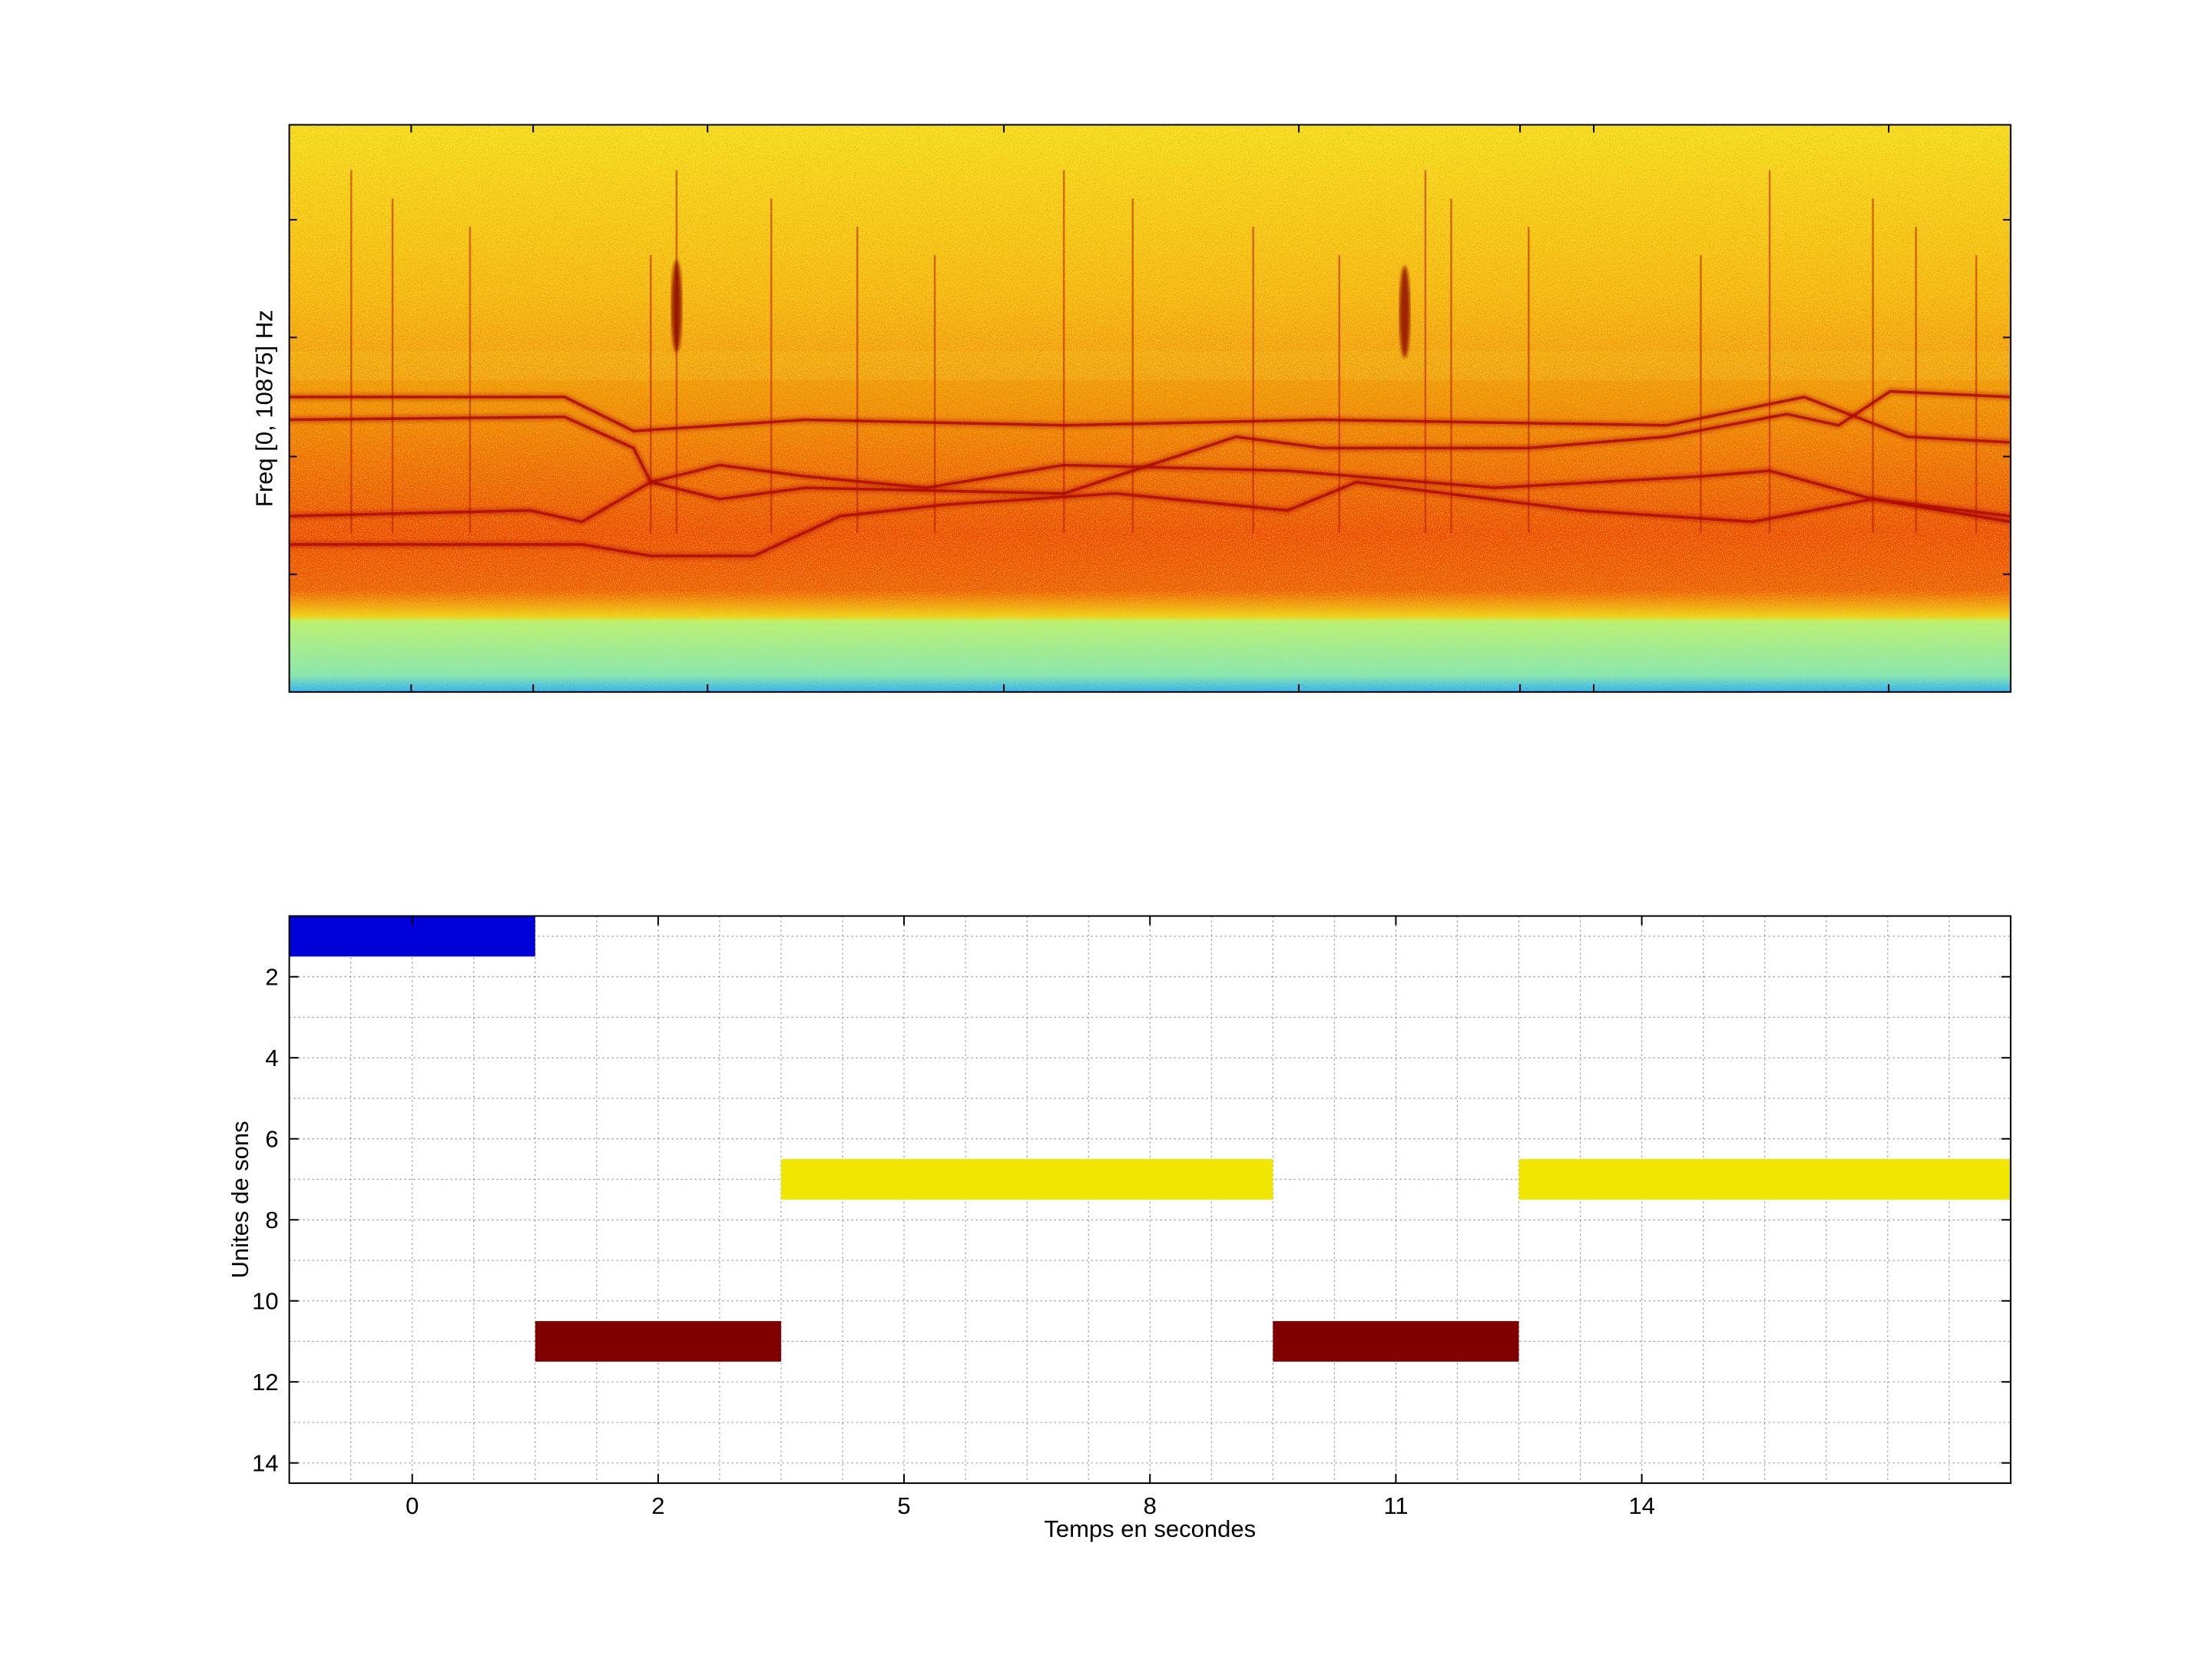 The height and width of the screenshot is (1659, 2212). What do you see at coordinates (265, 1382) in the screenshot?
I see `segment-y-tick-label: 12` at bounding box center [265, 1382].